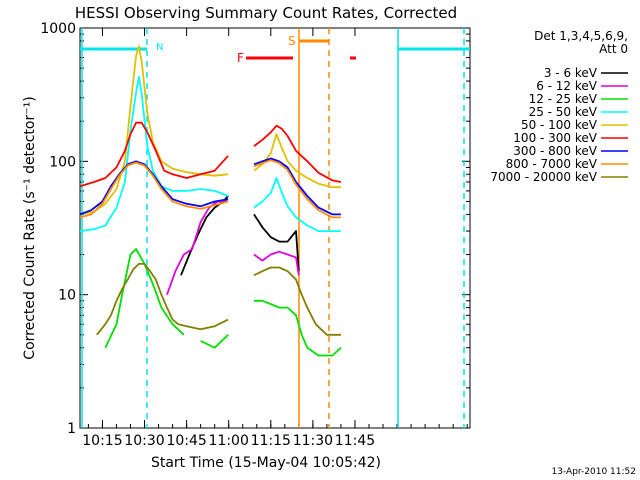 This screenshot has width=640, height=480. I want to click on x-tick-label: 11:15, so click(271, 441).